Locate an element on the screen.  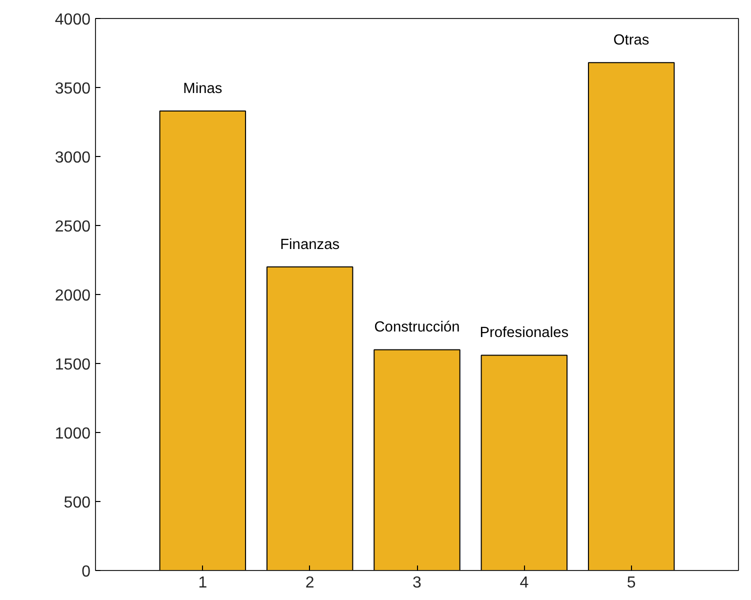
y-tick-label: 2500 is located at coordinates (72, 227).